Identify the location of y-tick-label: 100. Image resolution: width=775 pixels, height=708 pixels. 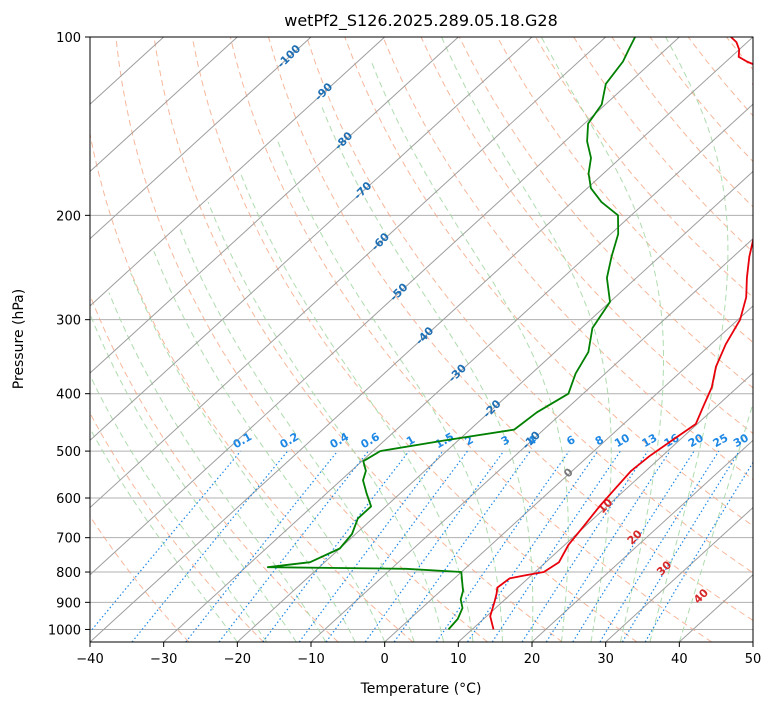
(68, 38).